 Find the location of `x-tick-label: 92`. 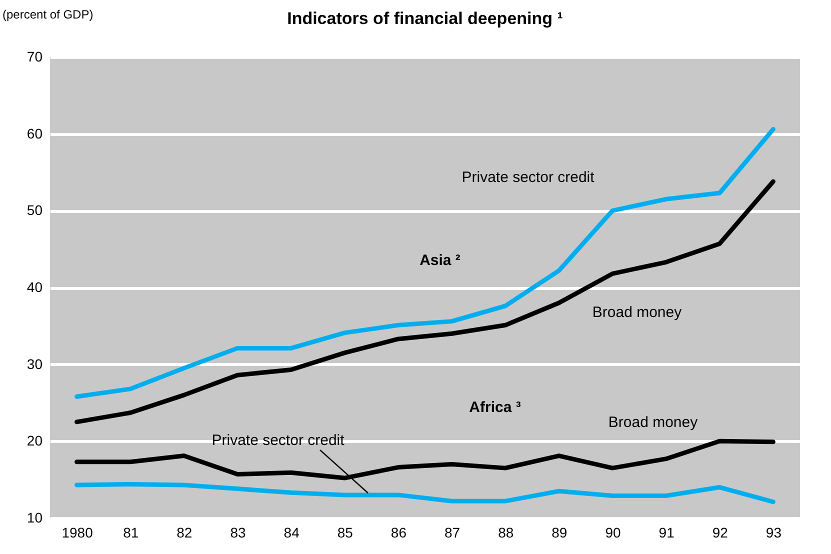

x-tick-label: 92 is located at coordinates (720, 532).